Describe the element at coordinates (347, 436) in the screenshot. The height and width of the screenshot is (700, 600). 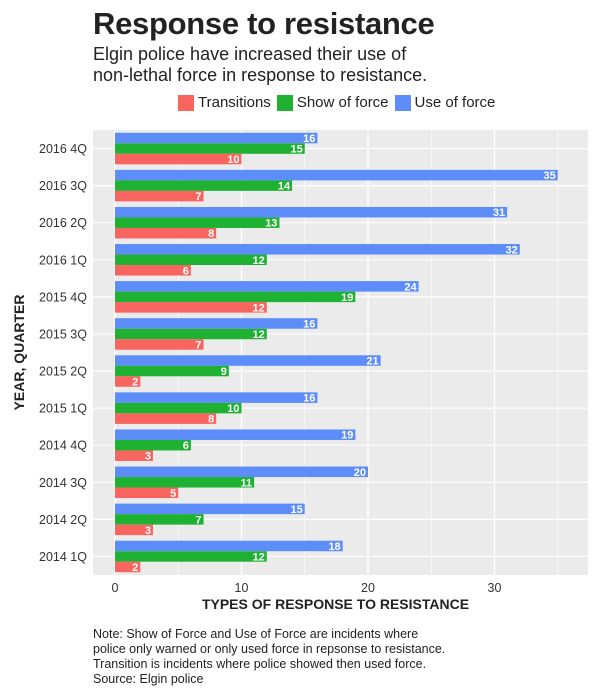
I see `data-label-use-of-force-2014-4q: 19` at that location.